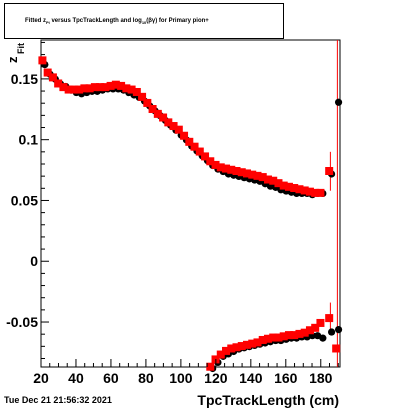 This screenshot has width=400, height=409. Describe the element at coordinates (146, 378) in the screenshot. I see `x-tick-label: 80` at that location.